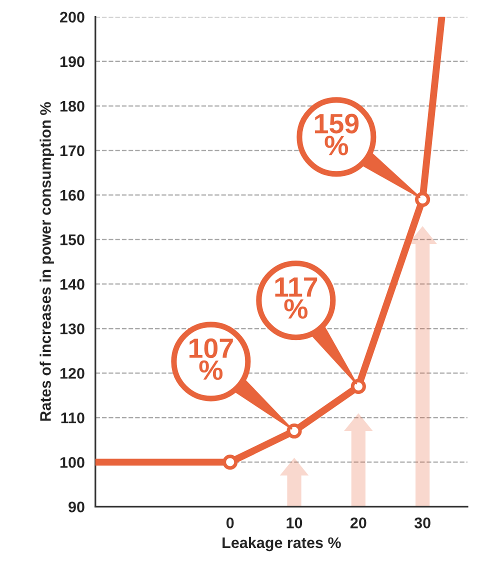 The image size is (477, 563). Describe the element at coordinates (72, 418) in the screenshot. I see `y-tick-label: 110` at that location.